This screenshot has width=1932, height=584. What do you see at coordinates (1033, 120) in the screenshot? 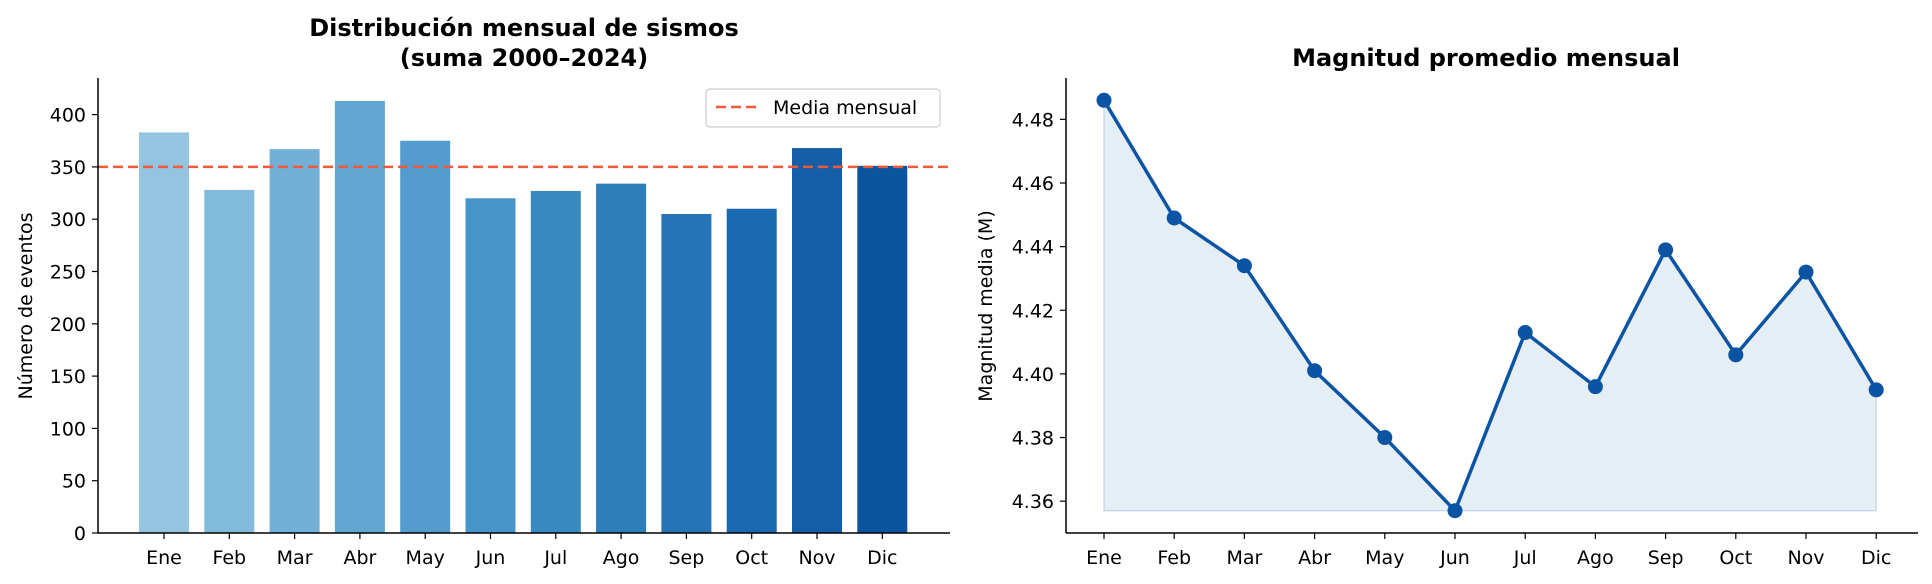
I see `y-tick-label: 4.48` at bounding box center [1033, 120].